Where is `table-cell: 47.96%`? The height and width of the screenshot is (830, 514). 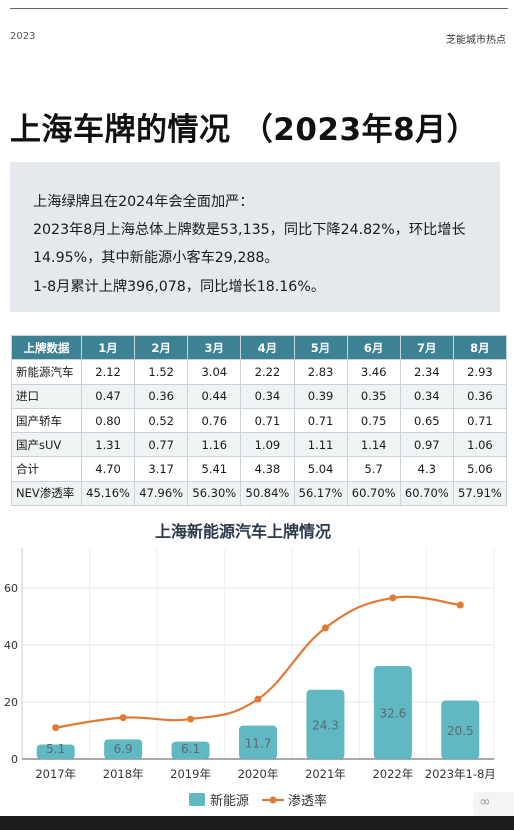 table-cell: 47.96% is located at coordinates (161, 493).